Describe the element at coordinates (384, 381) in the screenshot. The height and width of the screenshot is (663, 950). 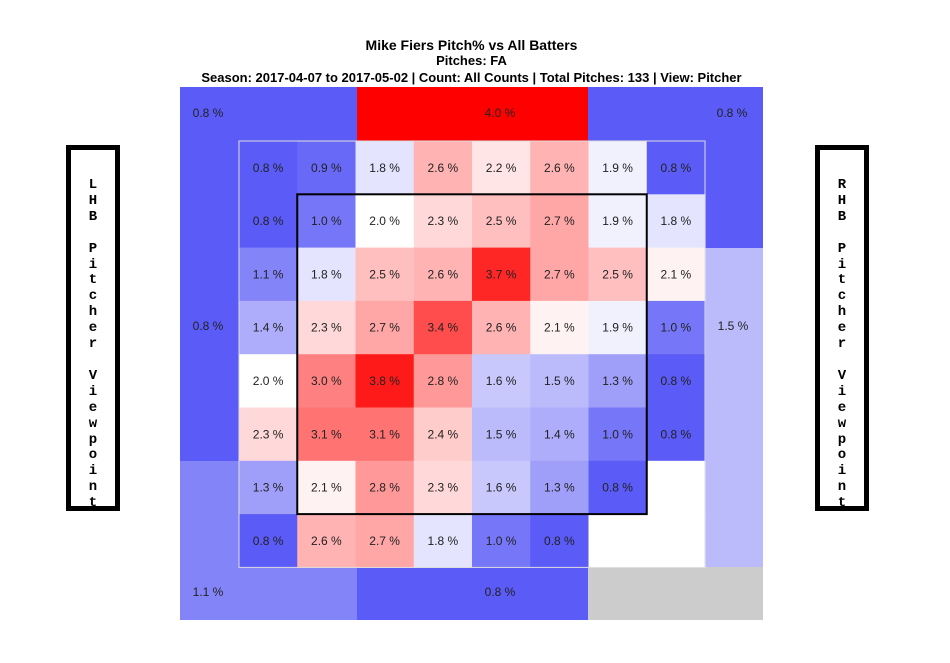
I see `grid-cell-label: 3.8 %` at that location.